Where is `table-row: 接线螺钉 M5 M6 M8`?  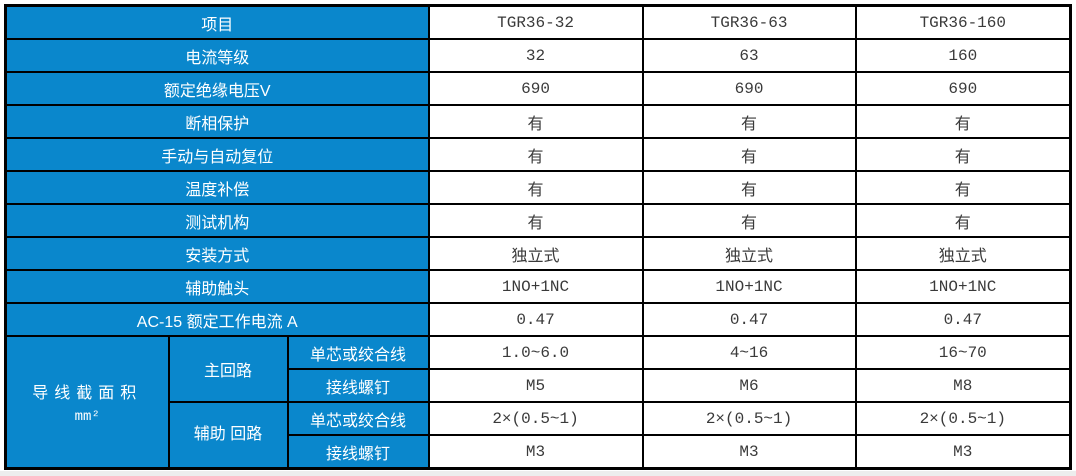
table-row: 接线螺钉 M5 M6 M8 is located at coordinates (539, 385).